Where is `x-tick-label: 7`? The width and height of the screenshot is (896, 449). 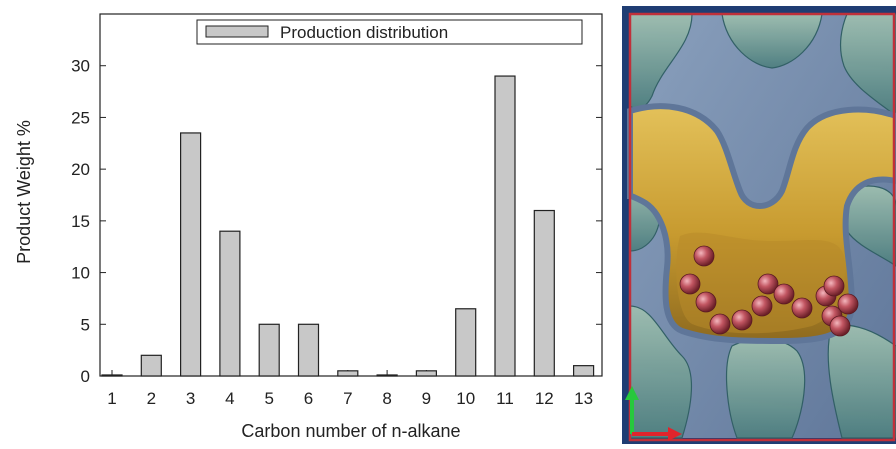
x-tick-label: 7 is located at coordinates (347, 398).